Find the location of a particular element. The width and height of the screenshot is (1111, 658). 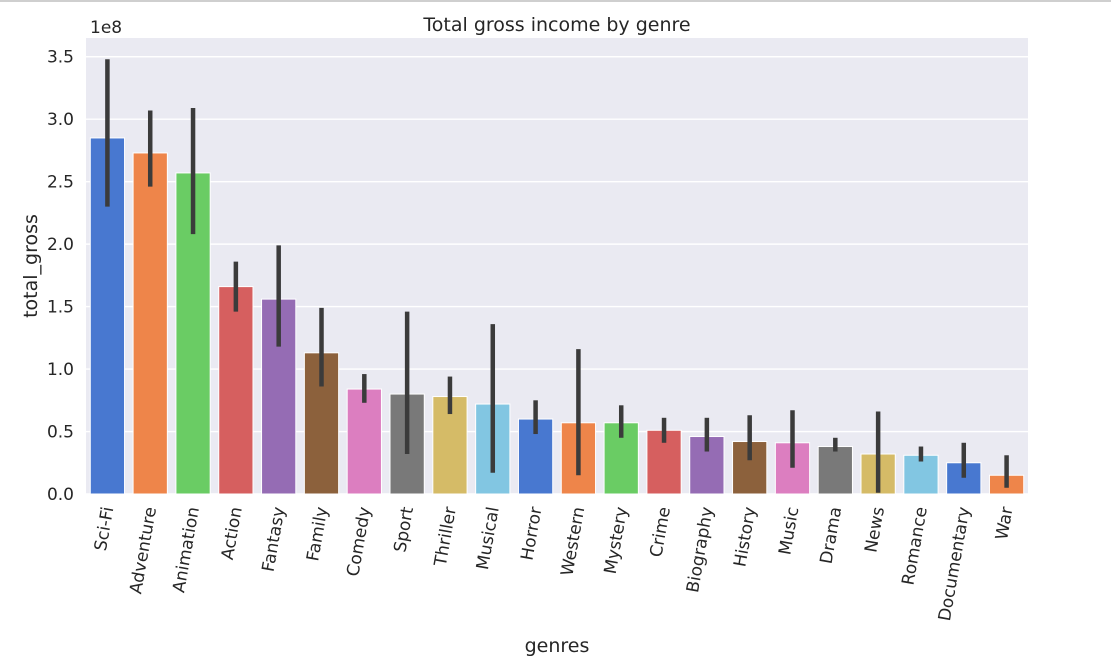

y-tick-label: 3.5 is located at coordinates (60, 58).